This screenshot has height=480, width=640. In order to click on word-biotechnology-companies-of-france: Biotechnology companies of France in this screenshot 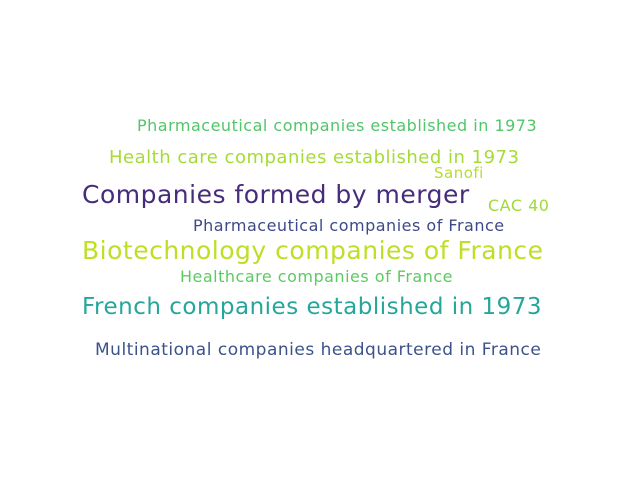, I will do `click(313, 250)`.